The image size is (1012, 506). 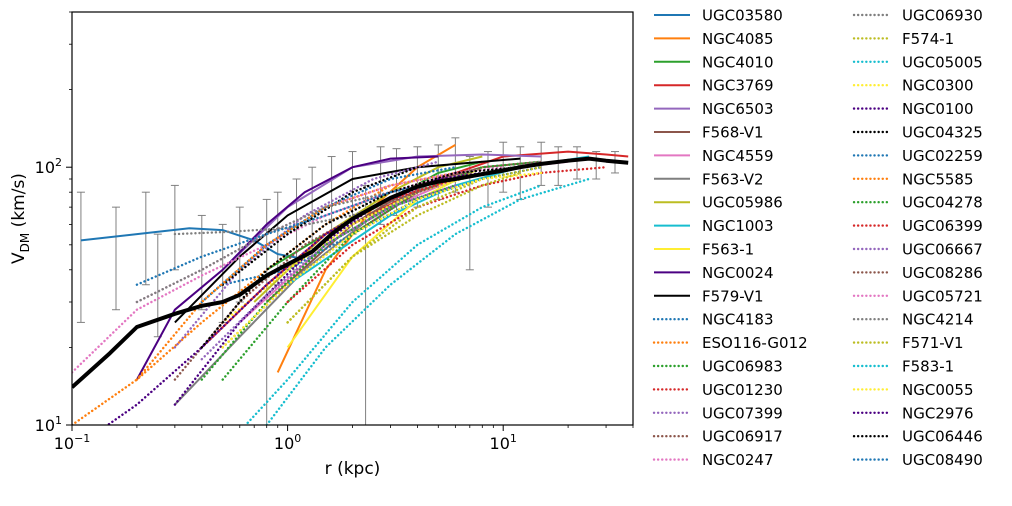 I want to click on legend-label: NGC4010, so click(x=738, y=62).